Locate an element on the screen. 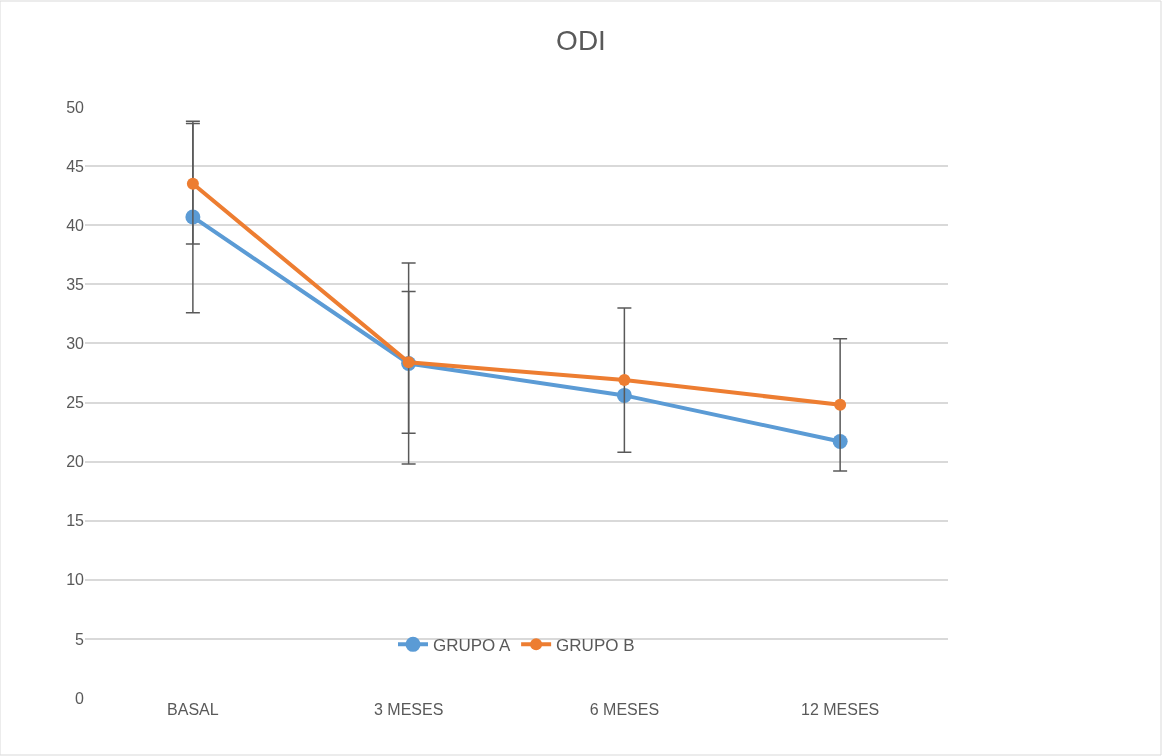 The width and height of the screenshot is (1162, 756). y-tick-label: 5 is located at coordinates (80, 639).